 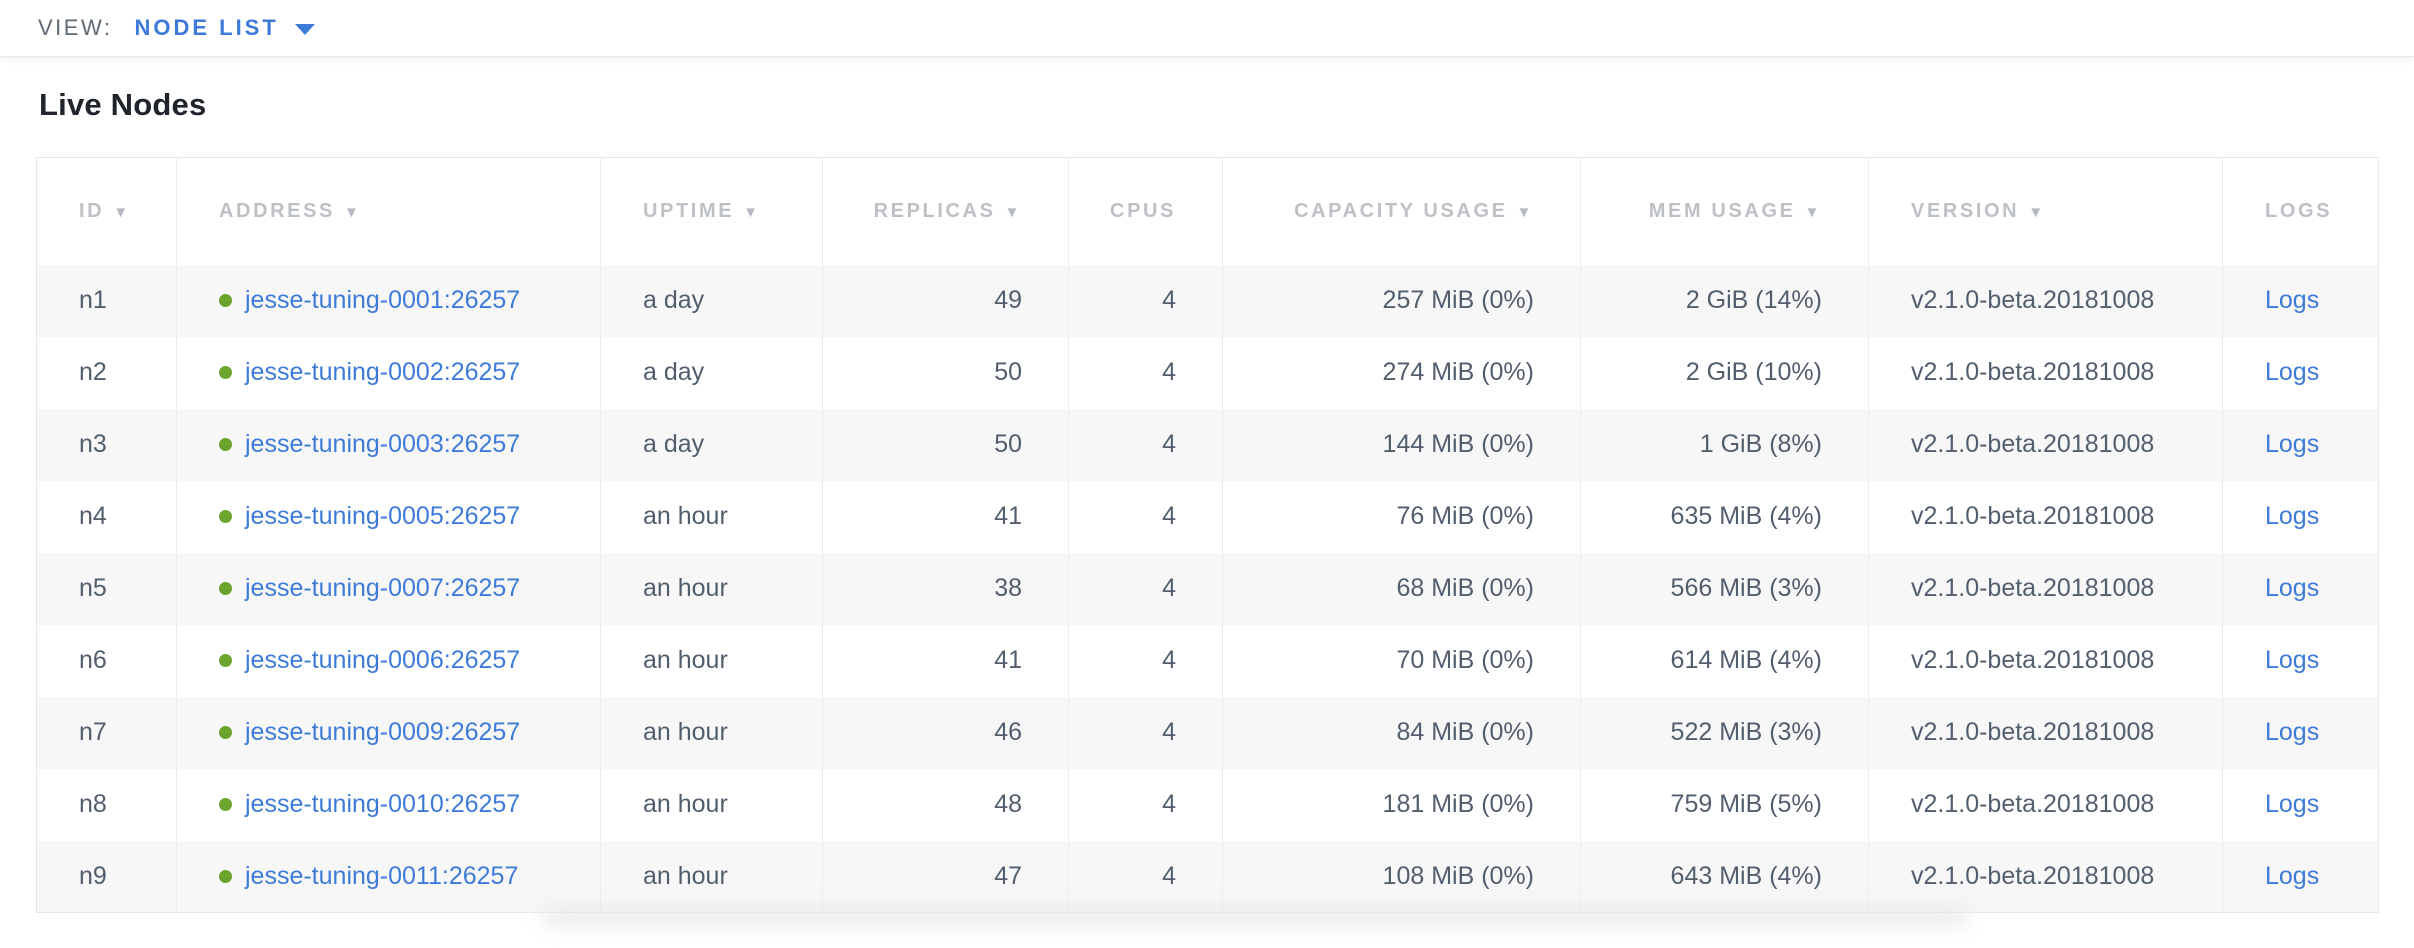 What do you see at coordinates (106, 211) in the screenshot?
I see `column-header-id: ID ▼` at bounding box center [106, 211].